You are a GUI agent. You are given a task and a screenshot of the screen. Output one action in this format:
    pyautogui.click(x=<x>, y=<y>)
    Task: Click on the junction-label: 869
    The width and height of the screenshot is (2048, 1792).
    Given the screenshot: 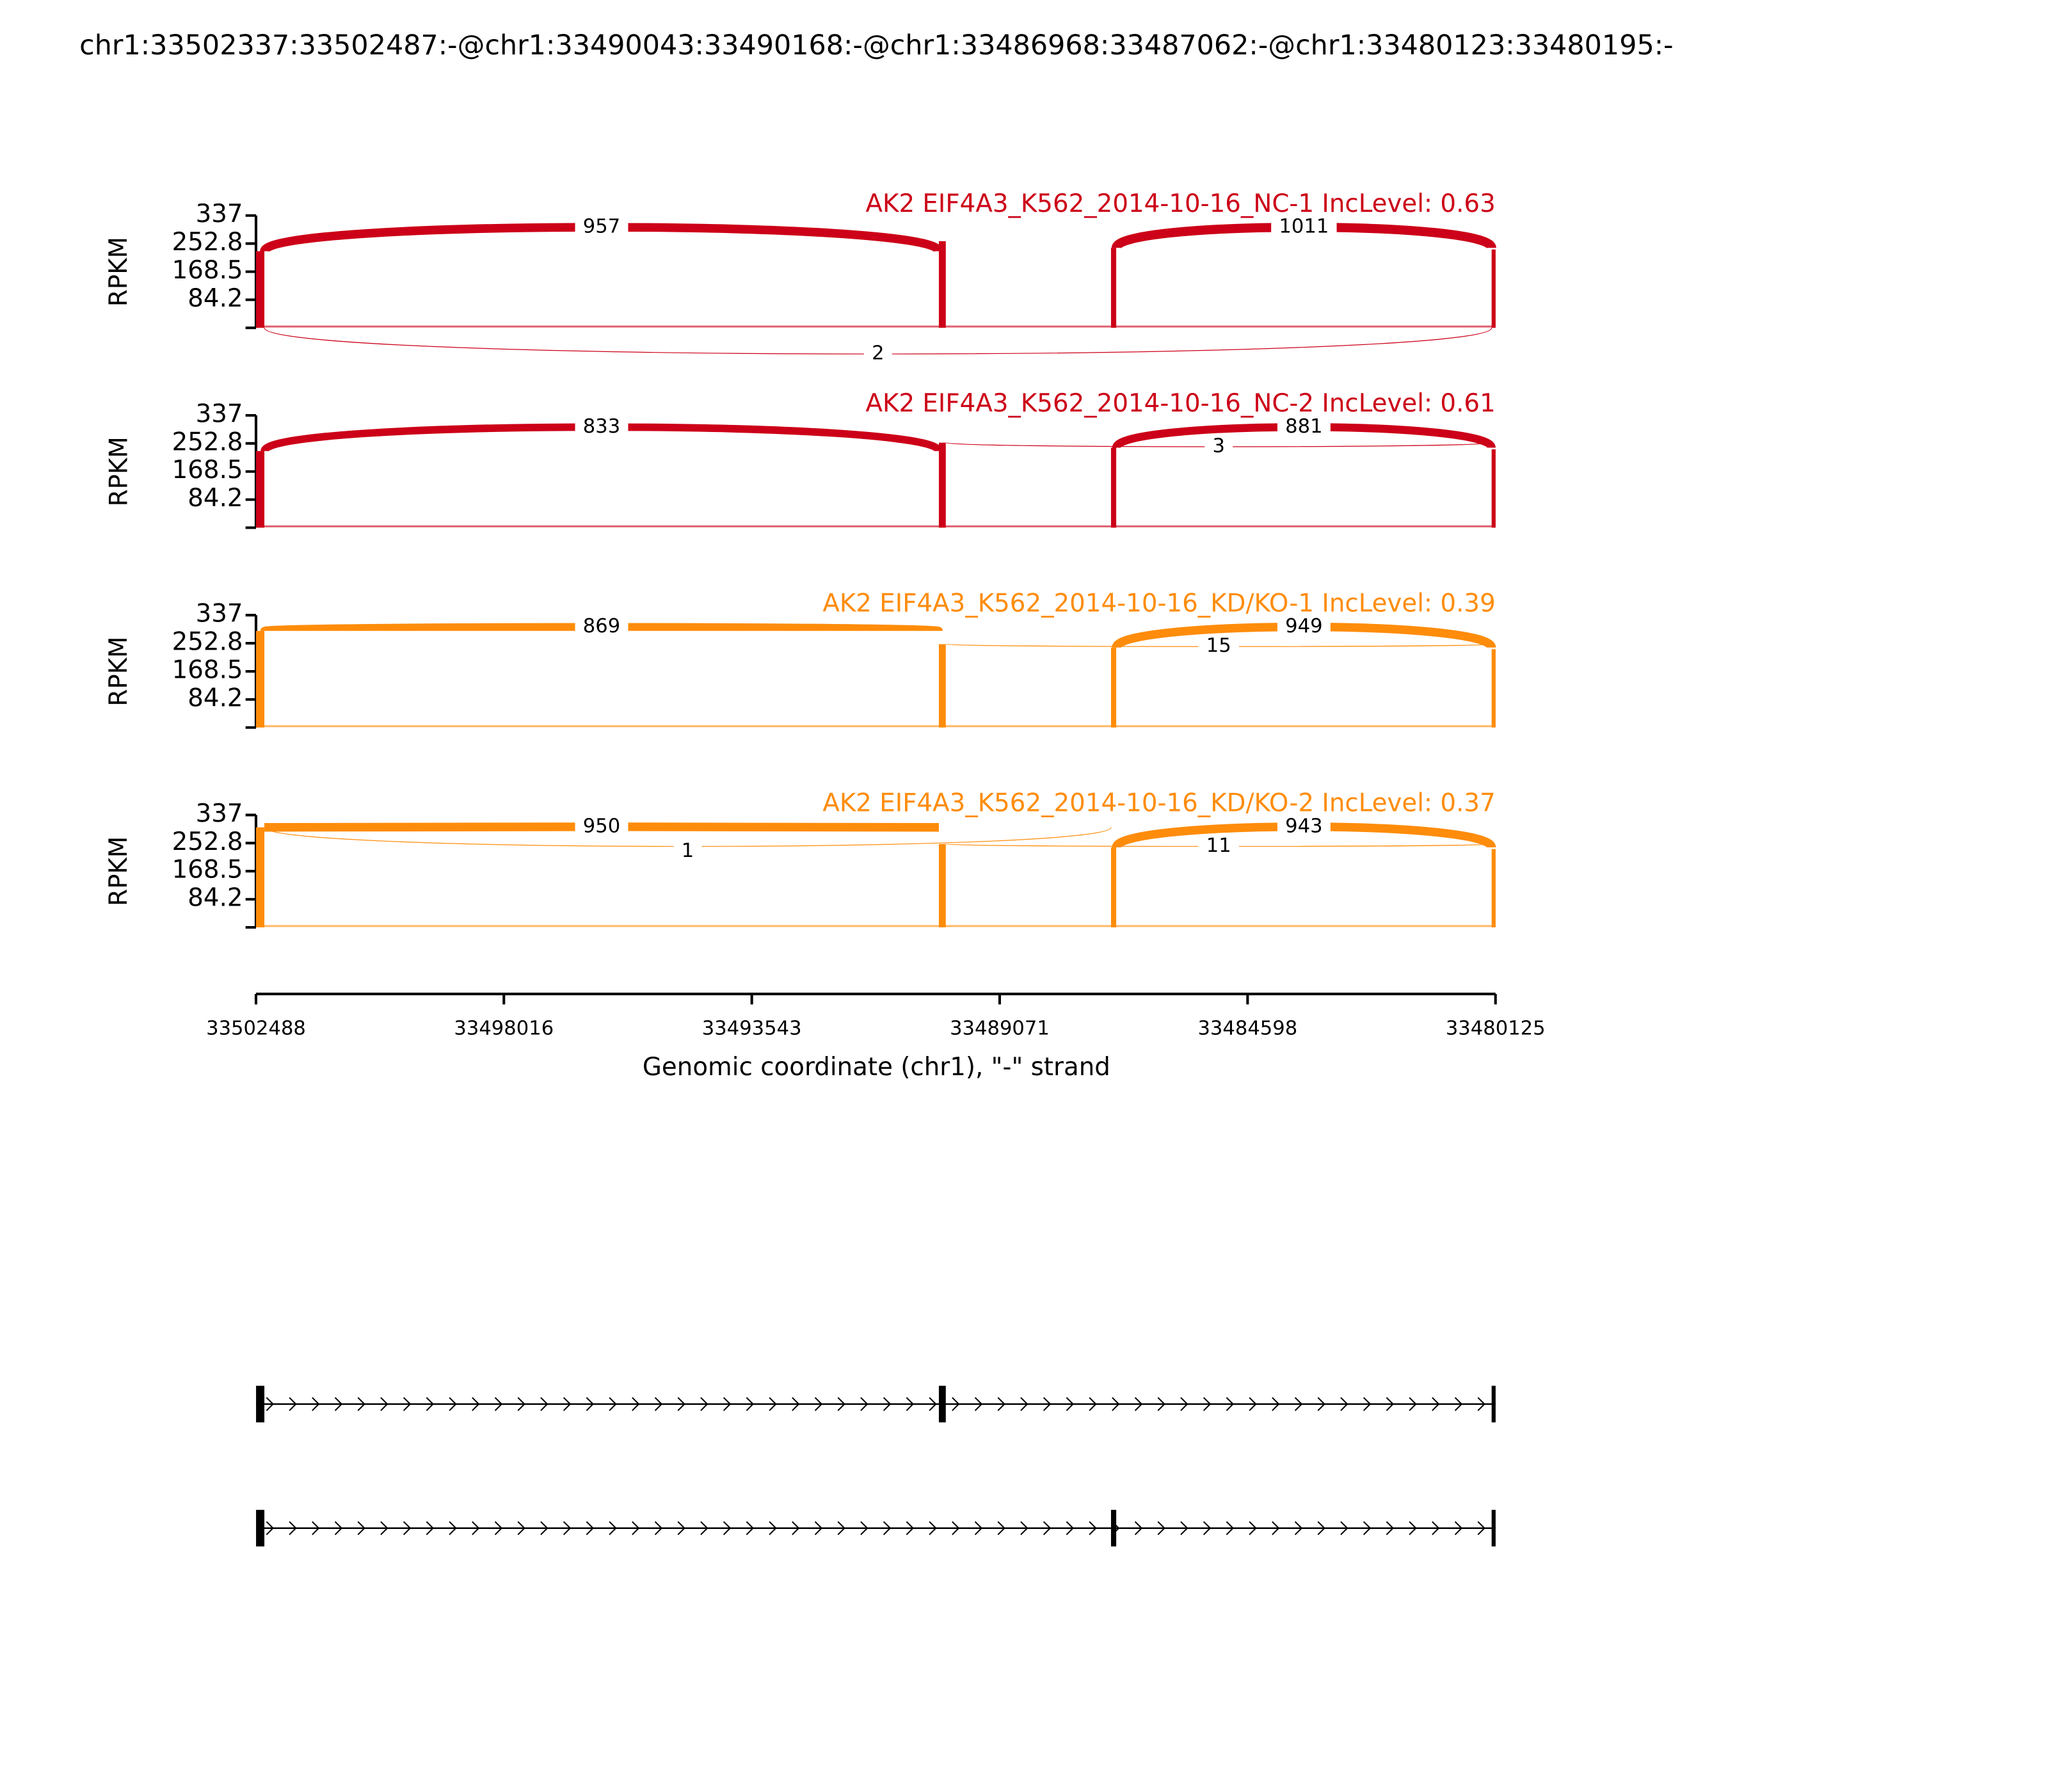 What is the action you would take?
    pyautogui.click(x=601, y=626)
    